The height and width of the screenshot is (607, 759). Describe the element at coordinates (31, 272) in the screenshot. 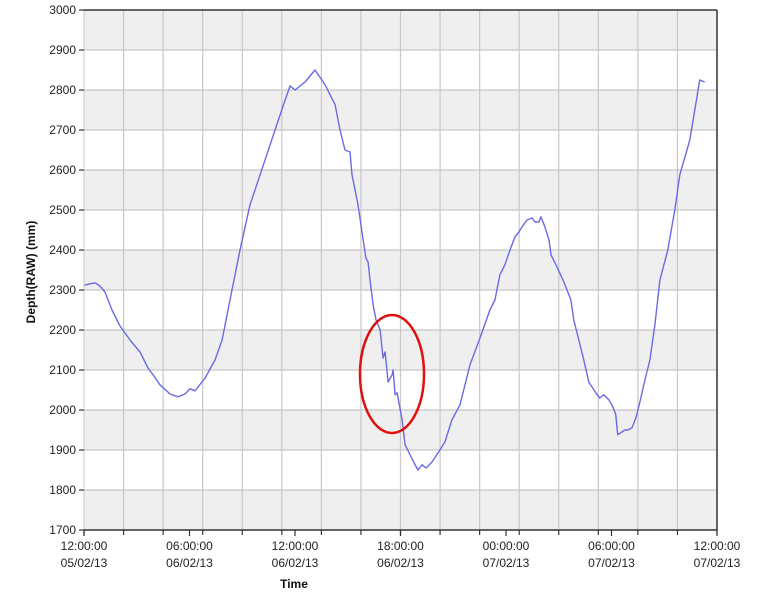

I see `y-axis-title: Depth(RAW) (mm)` at that location.